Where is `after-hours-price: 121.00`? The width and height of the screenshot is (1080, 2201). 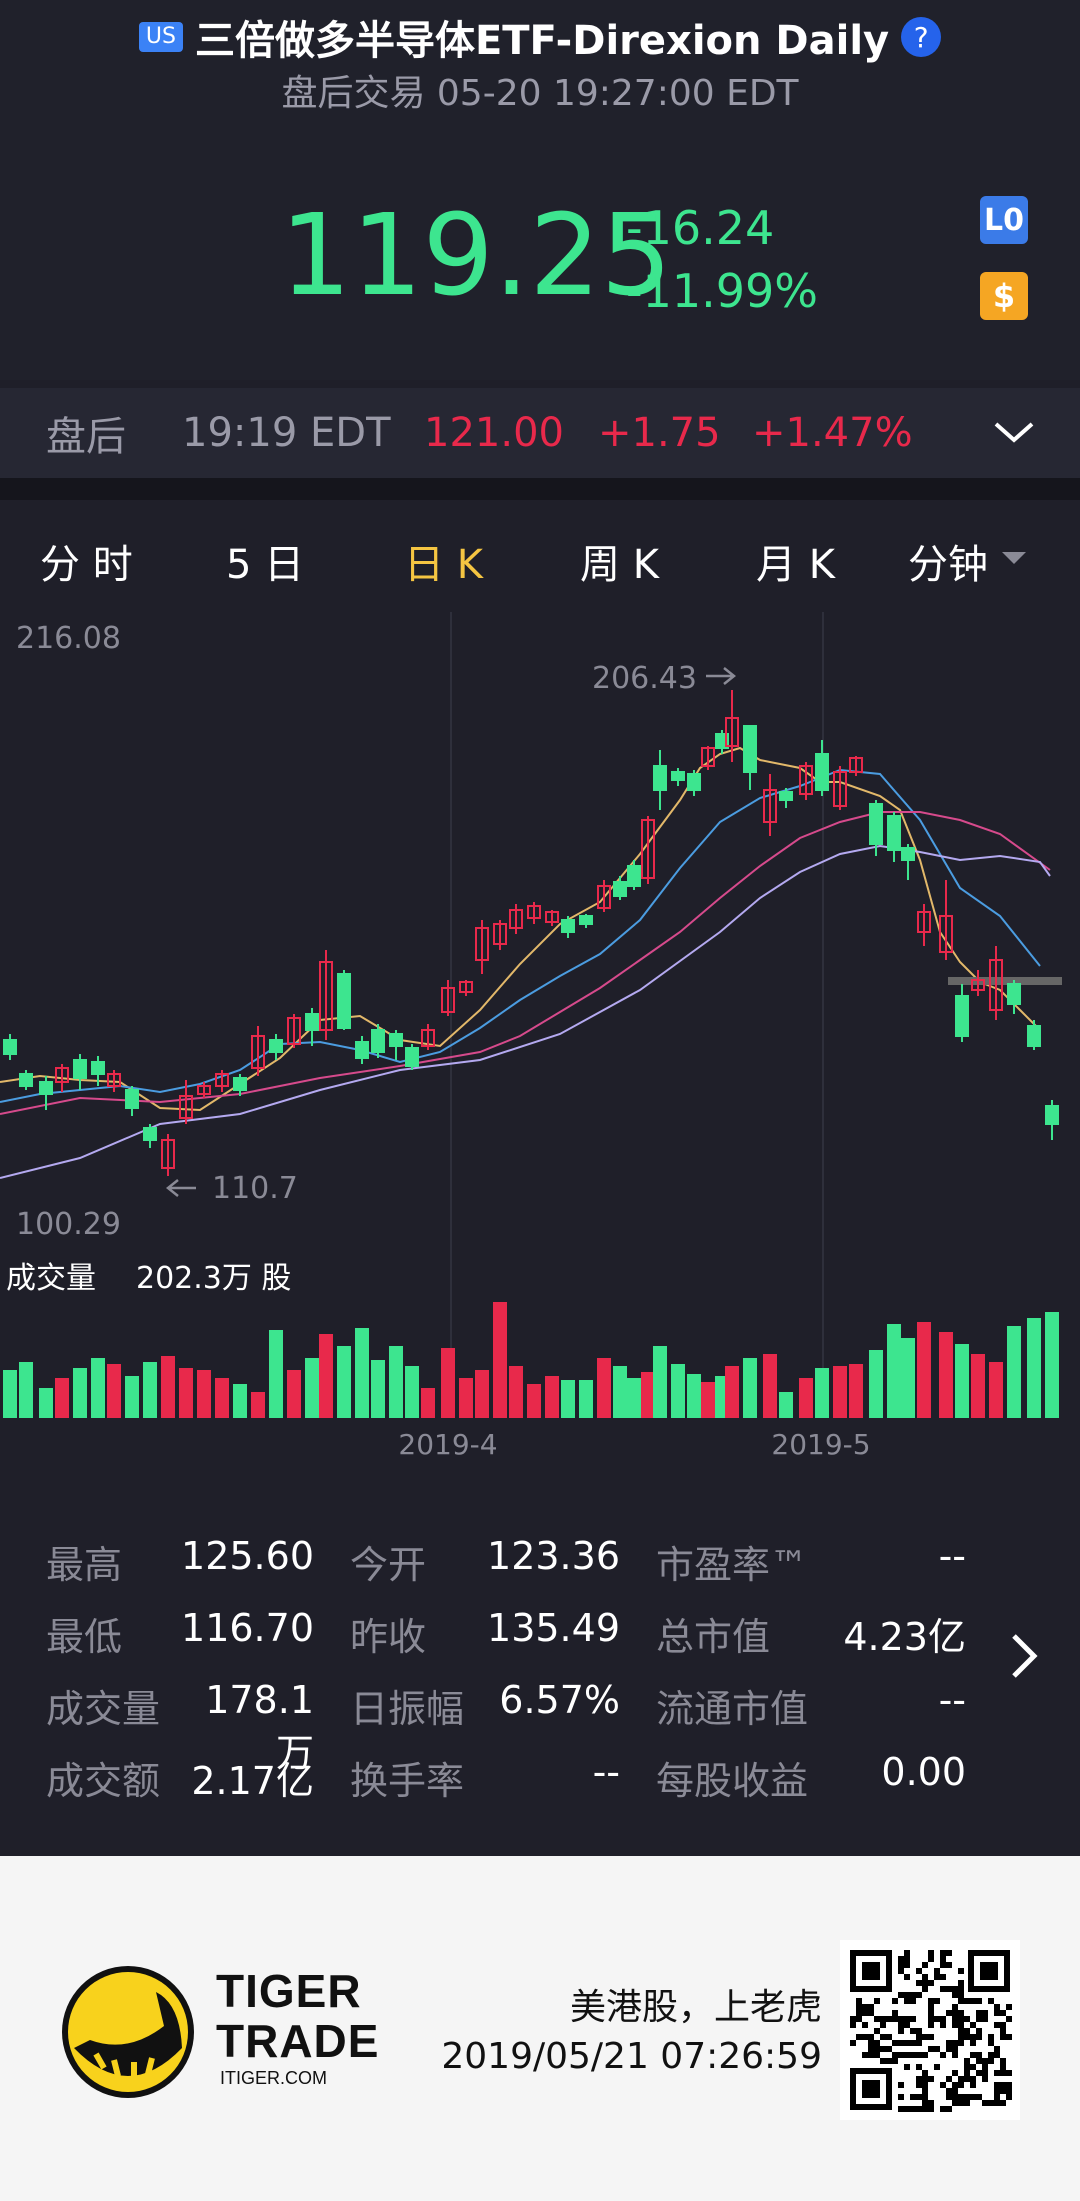
after-hours-price: 121.00 is located at coordinates (494, 433).